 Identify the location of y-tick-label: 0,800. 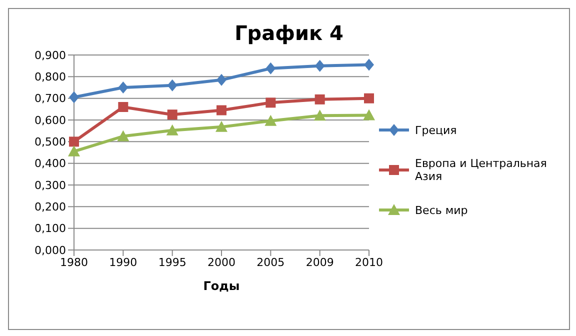
(50, 77).